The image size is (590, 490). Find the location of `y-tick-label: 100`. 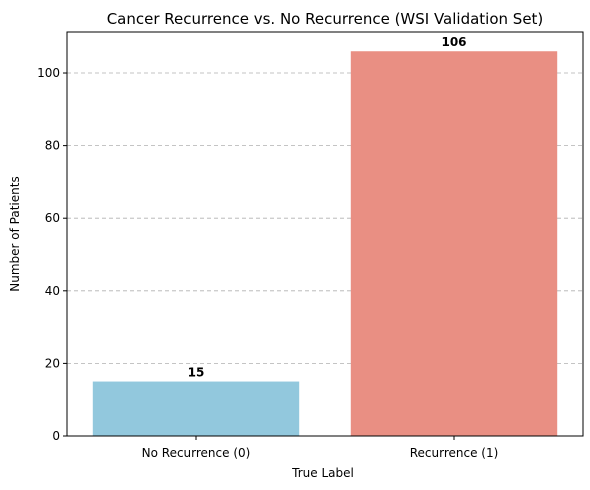

y-tick-label: 100 is located at coordinates (48, 73).